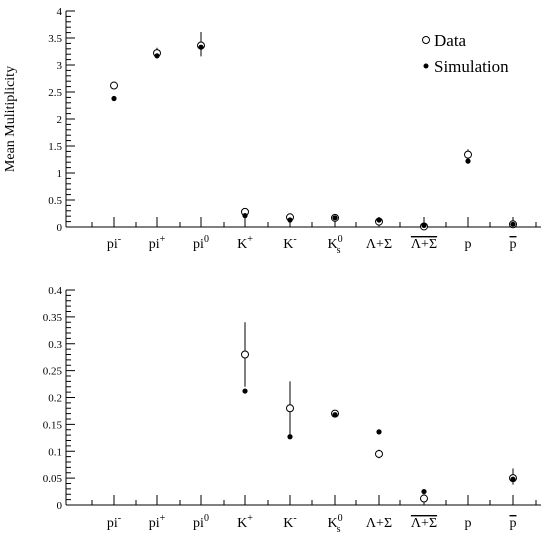 This screenshot has height=547, width=556. What do you see at coordinates (426, 66) in the screenshot?
I see `legend-sim-marker` at bounding box center [426, 66].